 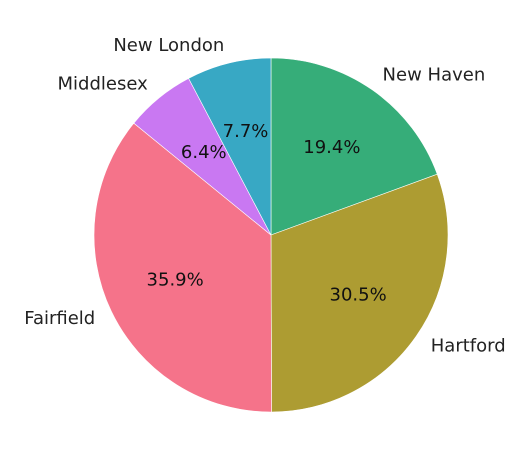 What do you see at coordinates (102, 83) in the screenshot?
I see `slice-label-middlesex: Middlesex` at bounding box center [102, 83].